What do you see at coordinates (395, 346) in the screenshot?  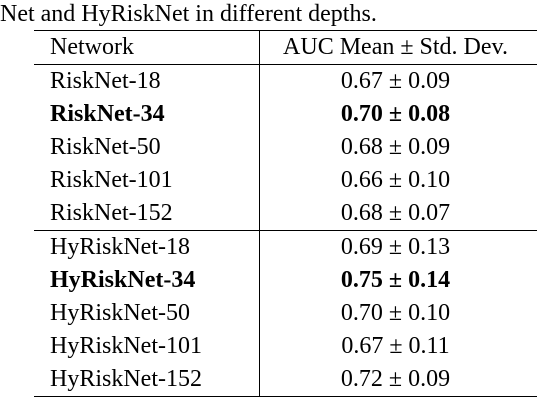 I see `cell-auc: 0.67 ± 0.11` at bounding box center [395, 346].